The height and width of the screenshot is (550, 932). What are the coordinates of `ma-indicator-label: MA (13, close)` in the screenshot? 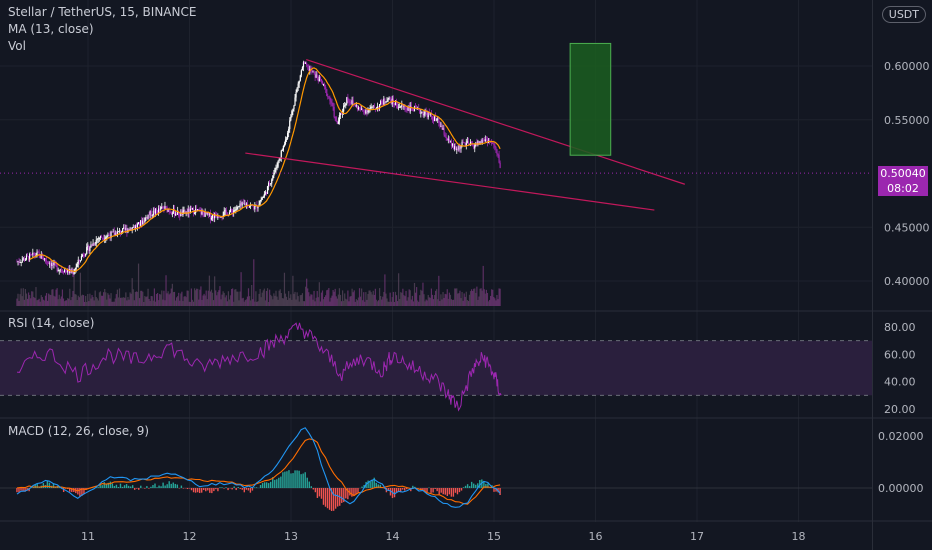 It's located at (51, 29).